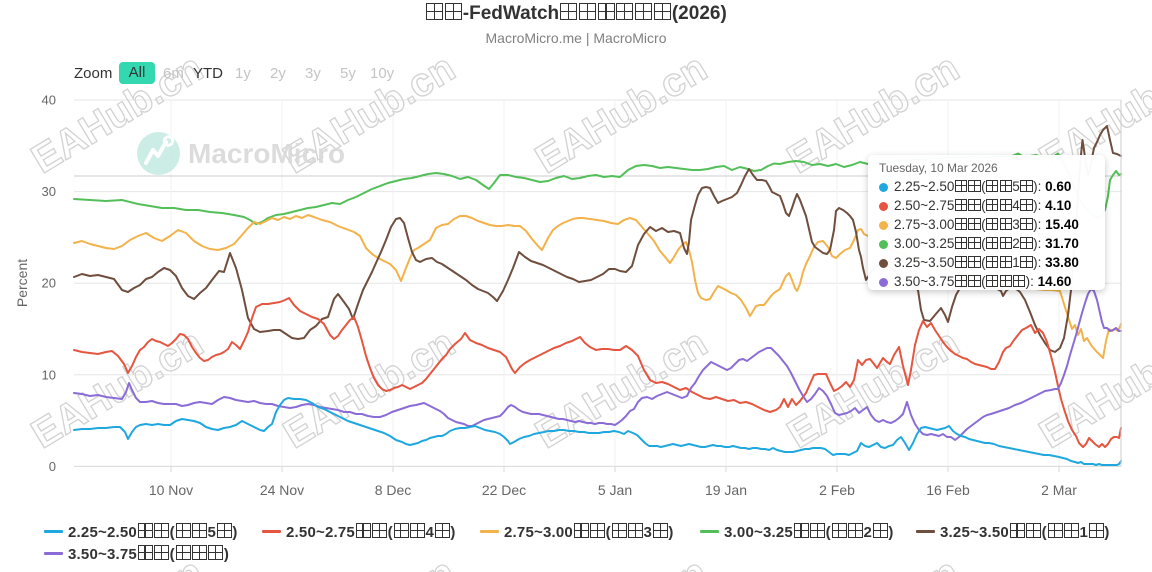 Image resolution: width=1152 pixels, height=572 pixels. Describe the element at coordinates (49, 100) in the screenshot. I see `svg-text: 40` at that location.